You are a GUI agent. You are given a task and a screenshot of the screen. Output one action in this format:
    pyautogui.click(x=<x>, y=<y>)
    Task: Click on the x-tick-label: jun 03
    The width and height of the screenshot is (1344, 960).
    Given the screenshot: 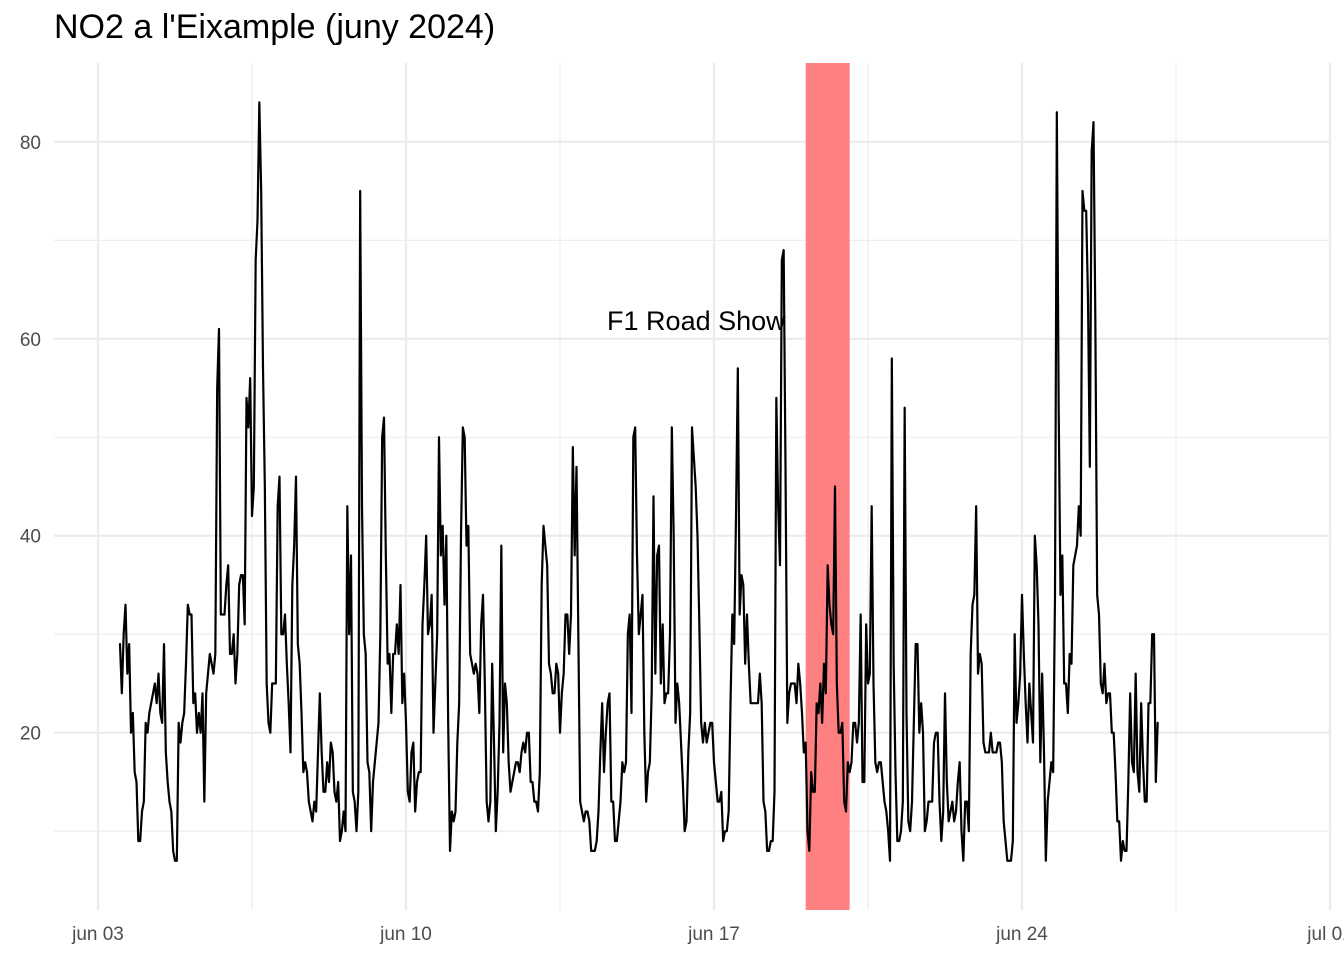 What is the action you would take?
    pyautogui.click(x=97, y=934)
    